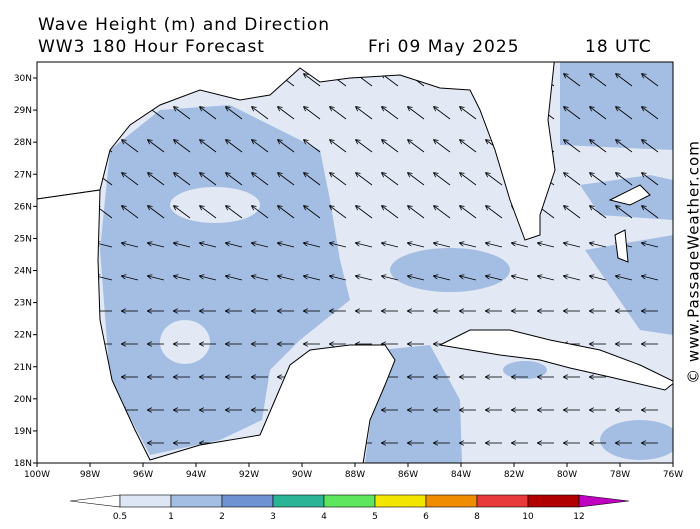  What do you see at coordinates (23, 207) in the screenshot?
I see `y-tick-label: 26N` at bounding box center [23, 207].